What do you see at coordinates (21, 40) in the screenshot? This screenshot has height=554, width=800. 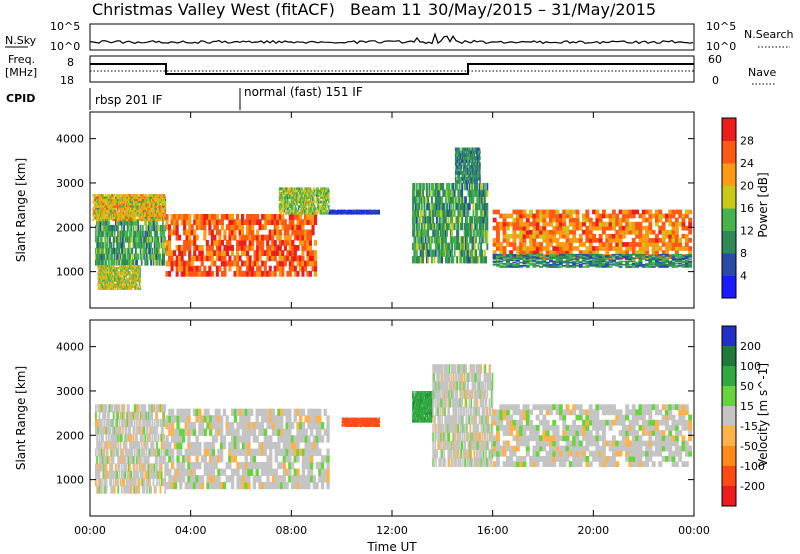 I see `nsky-label: N.Sky` at bounding box center [21, 40].